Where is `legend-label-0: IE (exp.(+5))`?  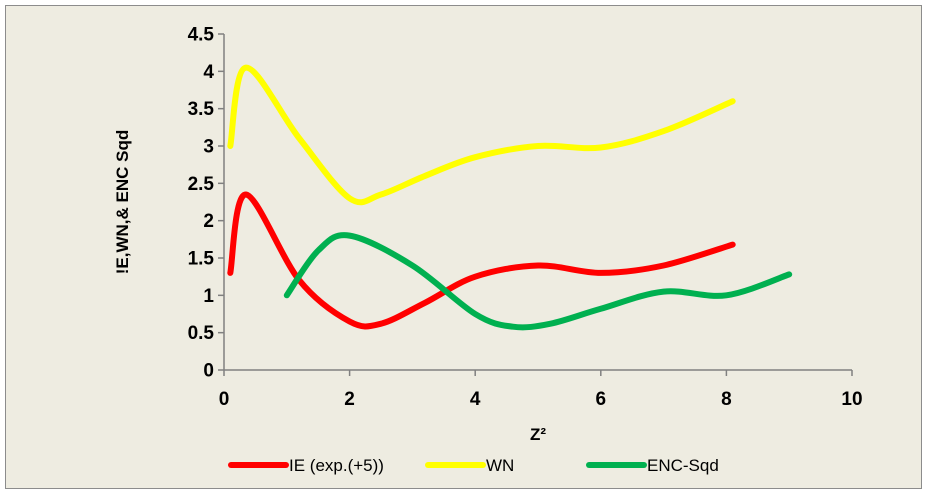
legend-label-0: IE (exp.(+5)) is located at coordinates (336, 465).